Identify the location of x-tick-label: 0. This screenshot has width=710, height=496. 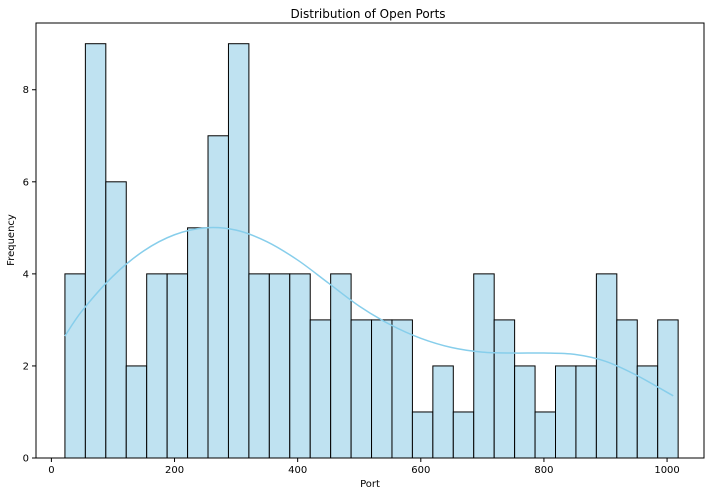
(51, 470).